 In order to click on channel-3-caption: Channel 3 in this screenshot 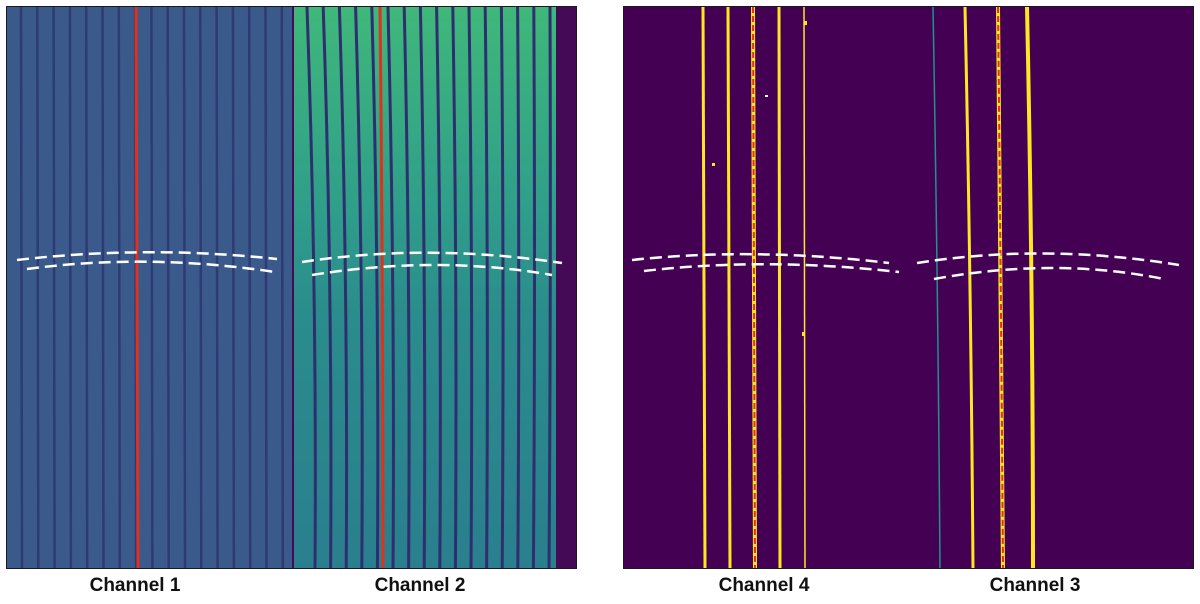, I will do `click(1035, 585)`.